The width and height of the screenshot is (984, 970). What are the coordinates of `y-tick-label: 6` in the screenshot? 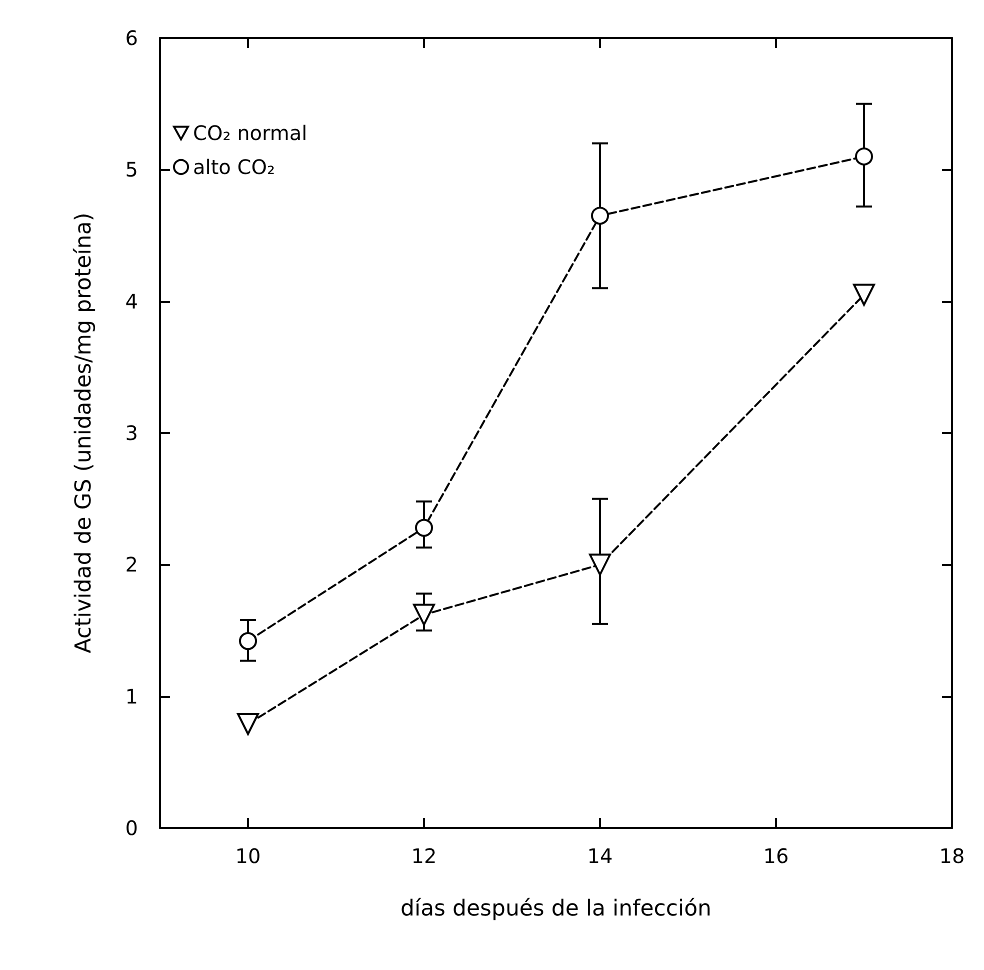 It's located at (131, 38).